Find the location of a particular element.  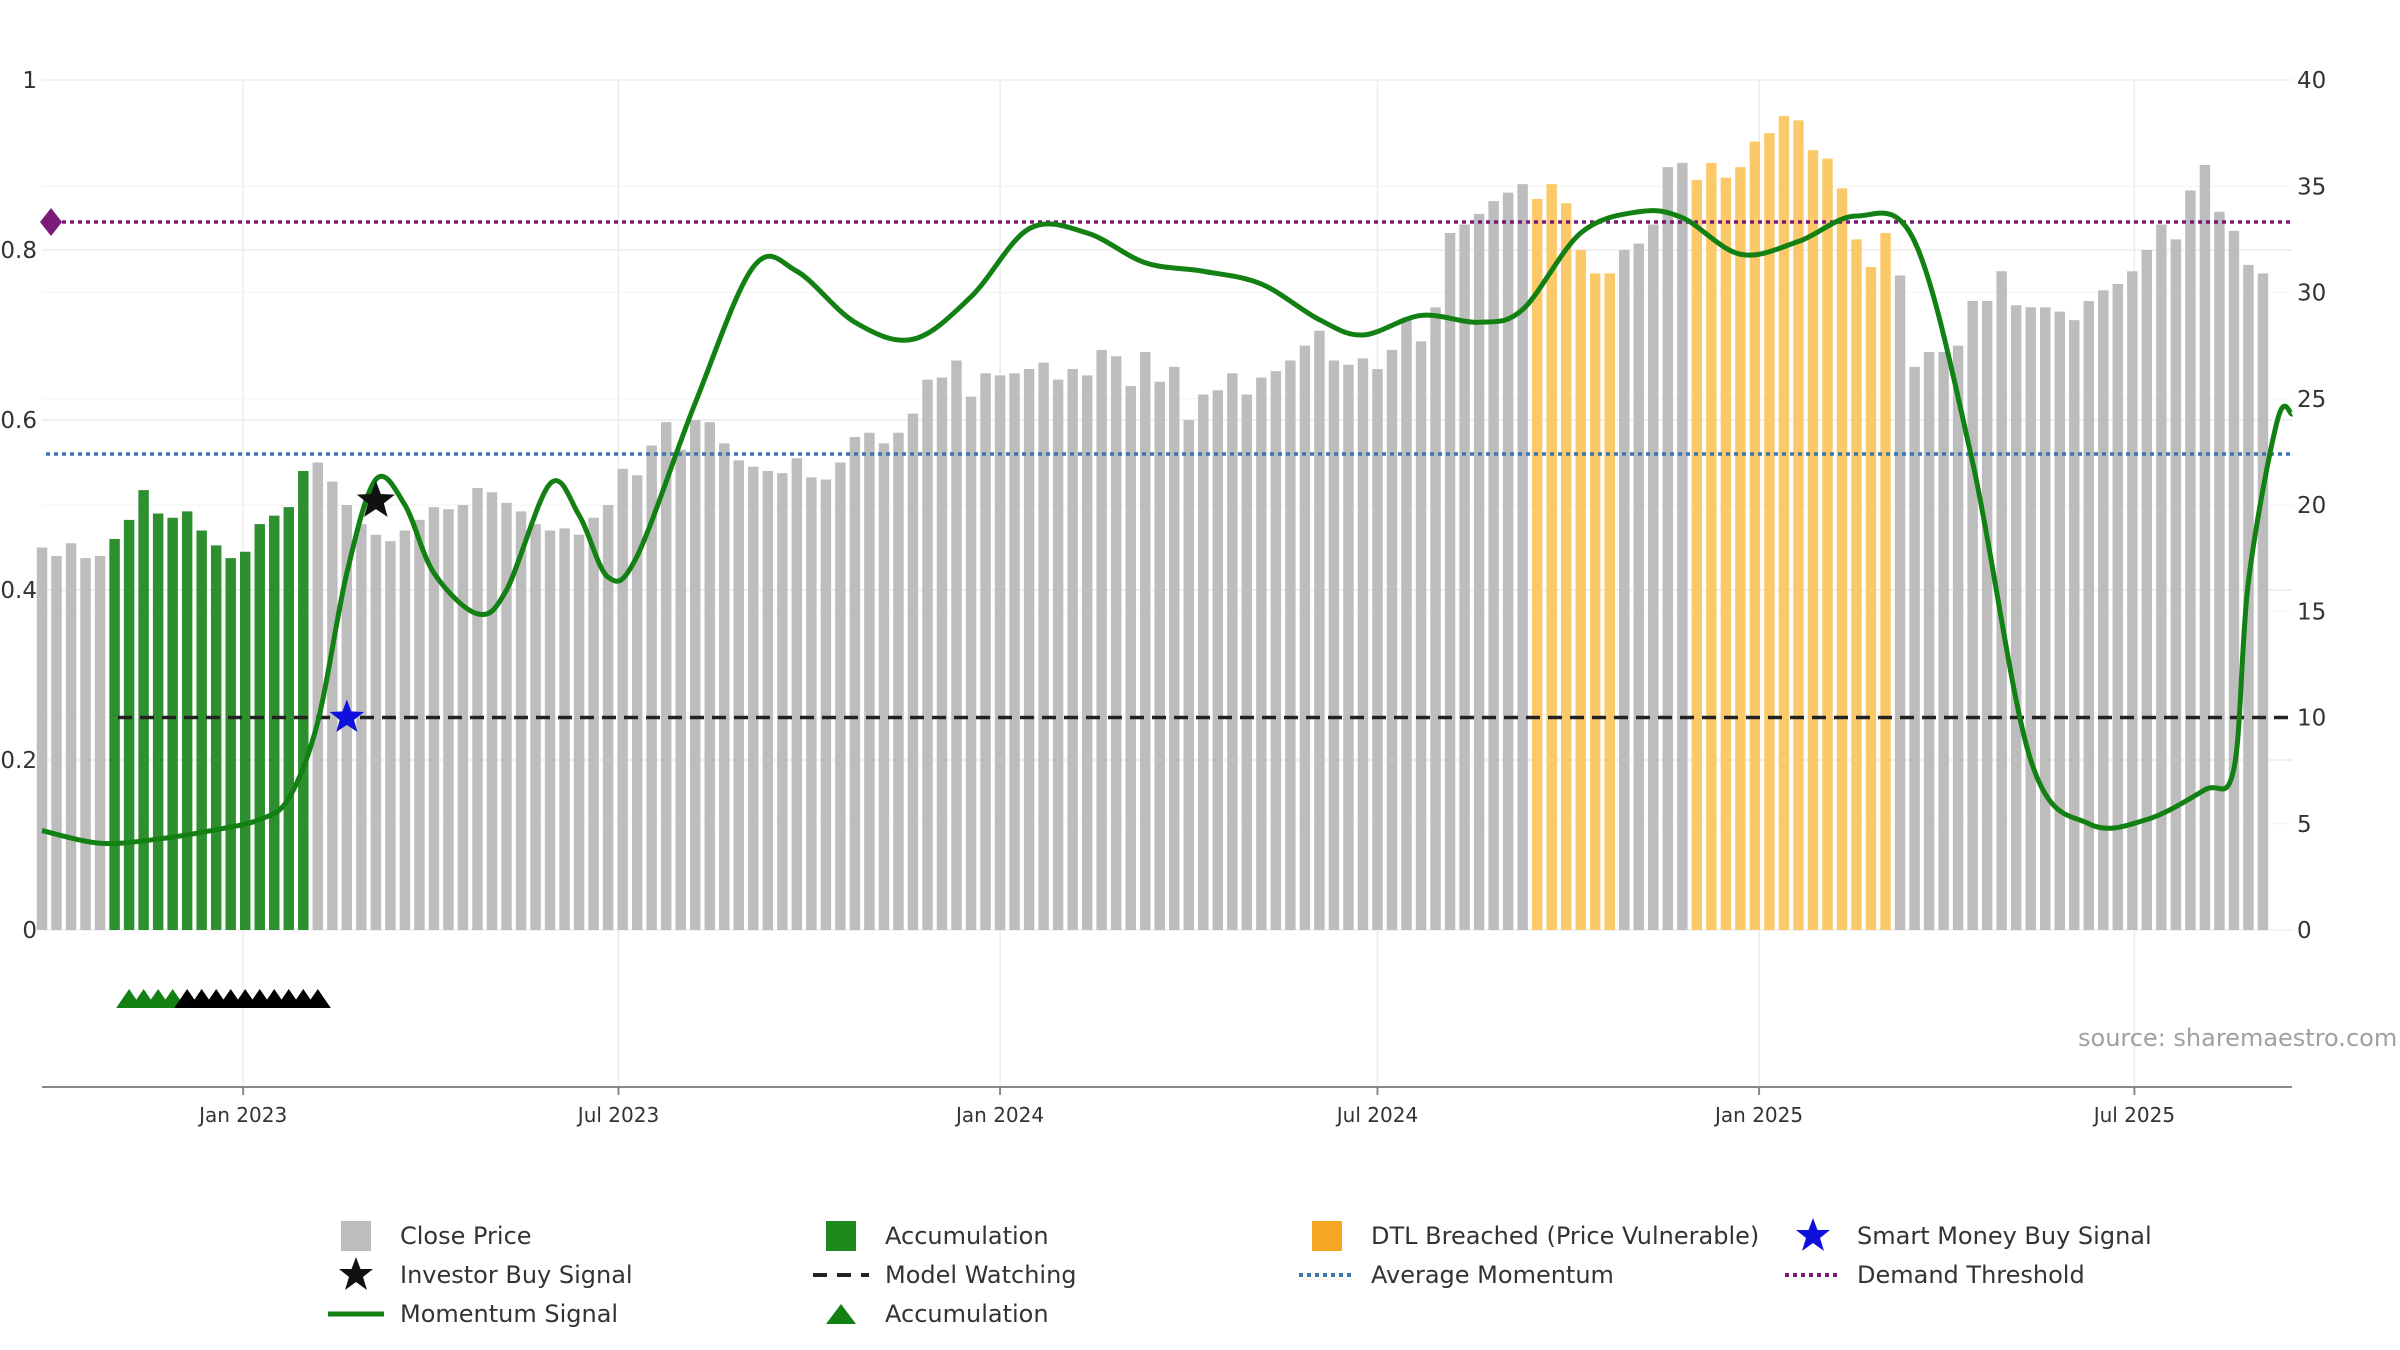

x-tick-label: Jul 2024 is located at coordinates (1376, 1115).